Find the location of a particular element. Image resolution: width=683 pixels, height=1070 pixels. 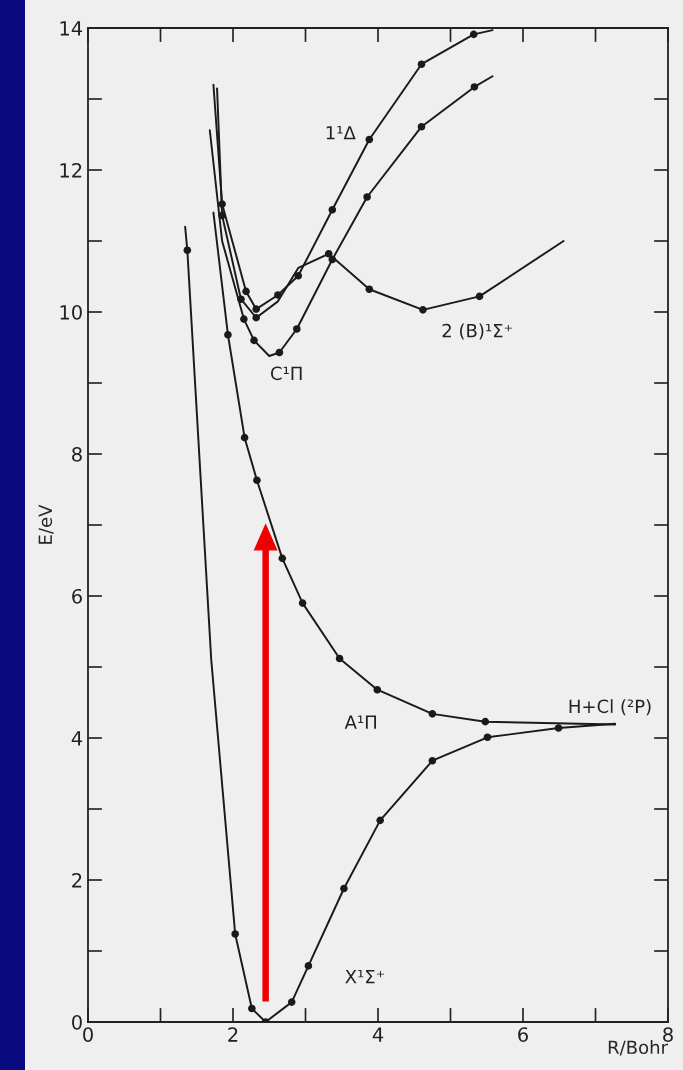

annotation: A¹Π is located at coordinates (360, 722).